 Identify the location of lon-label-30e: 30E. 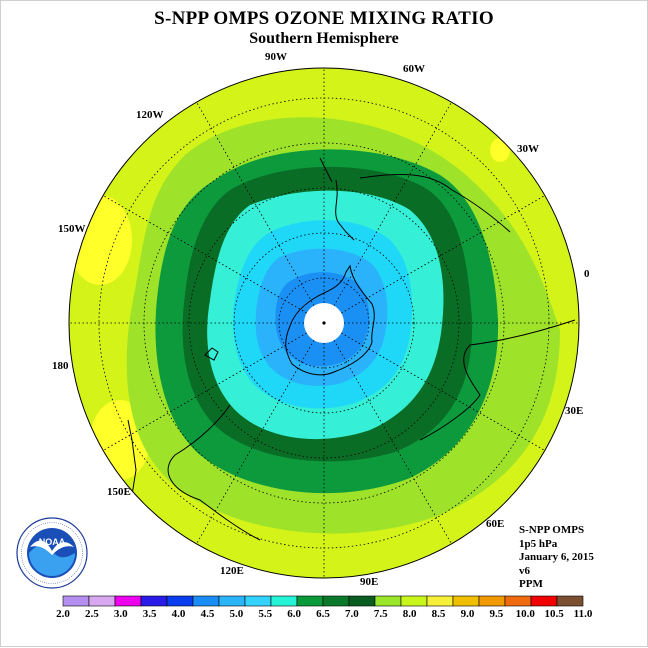
(574, 411).